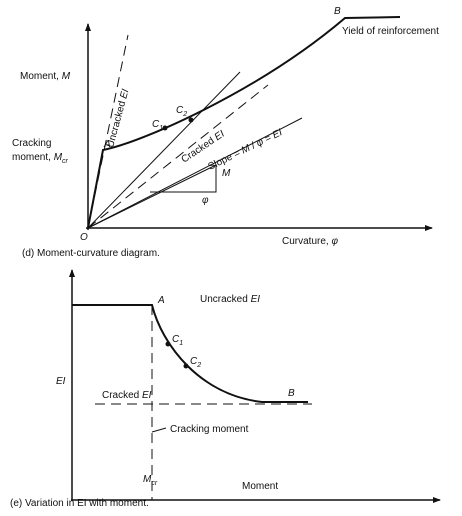 The height and width of the screenshot is (516, 462). Describe the element at coordinates (31, 143) in the screenshot. I see `cracking-moment-label: Cracking` at that location.